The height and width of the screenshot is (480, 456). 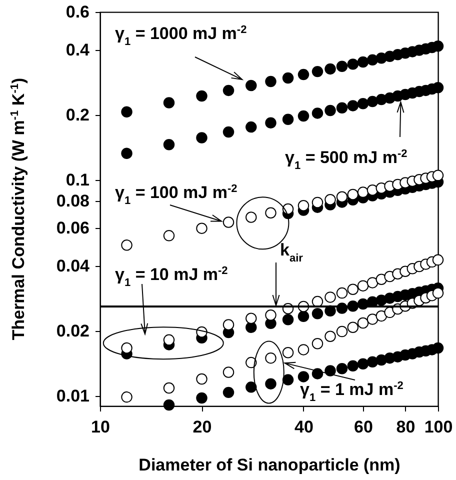 What do you see at coordinates (73, 201) in the screenshot?
I see `y-tick-label: 0.08` at bounding box center [73, 201].